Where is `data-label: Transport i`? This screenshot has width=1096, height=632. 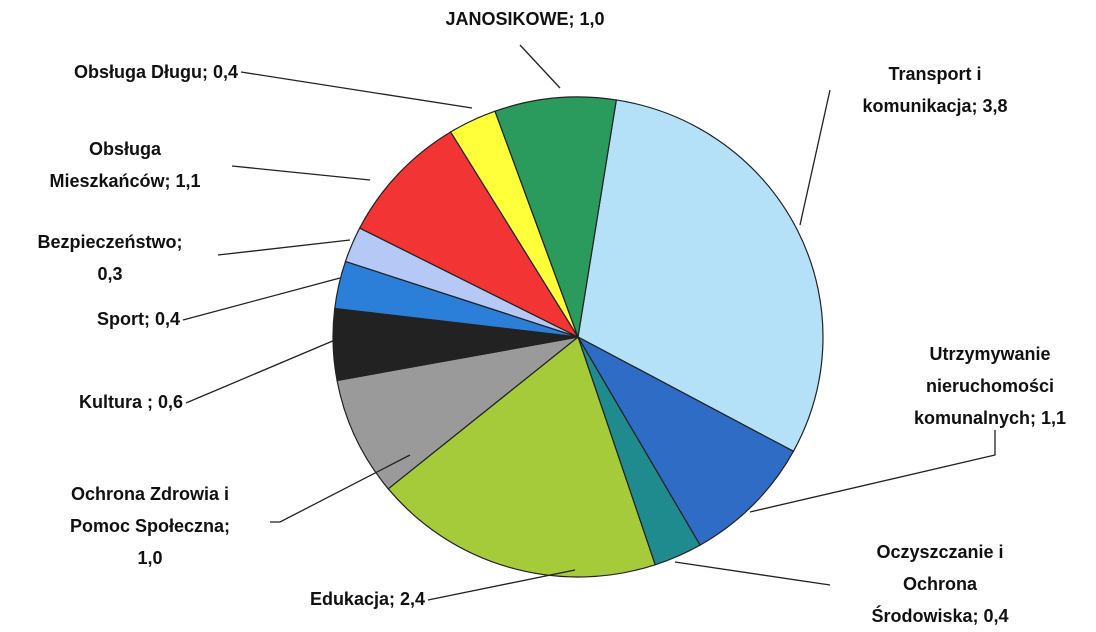 data-label: Transport i is located at coordinates (934, 74).